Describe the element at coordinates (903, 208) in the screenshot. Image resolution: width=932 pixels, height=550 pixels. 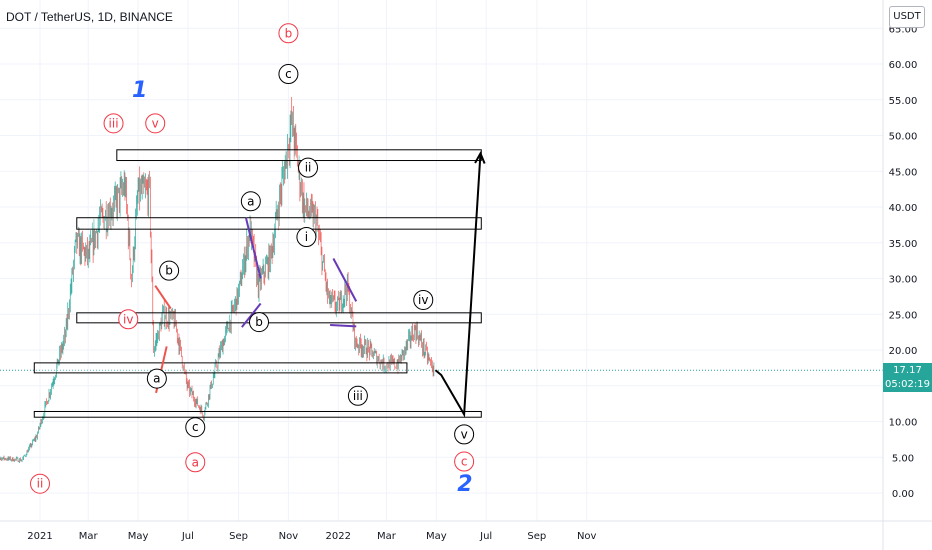
I see `price-tick-label: 40.00` at that location.